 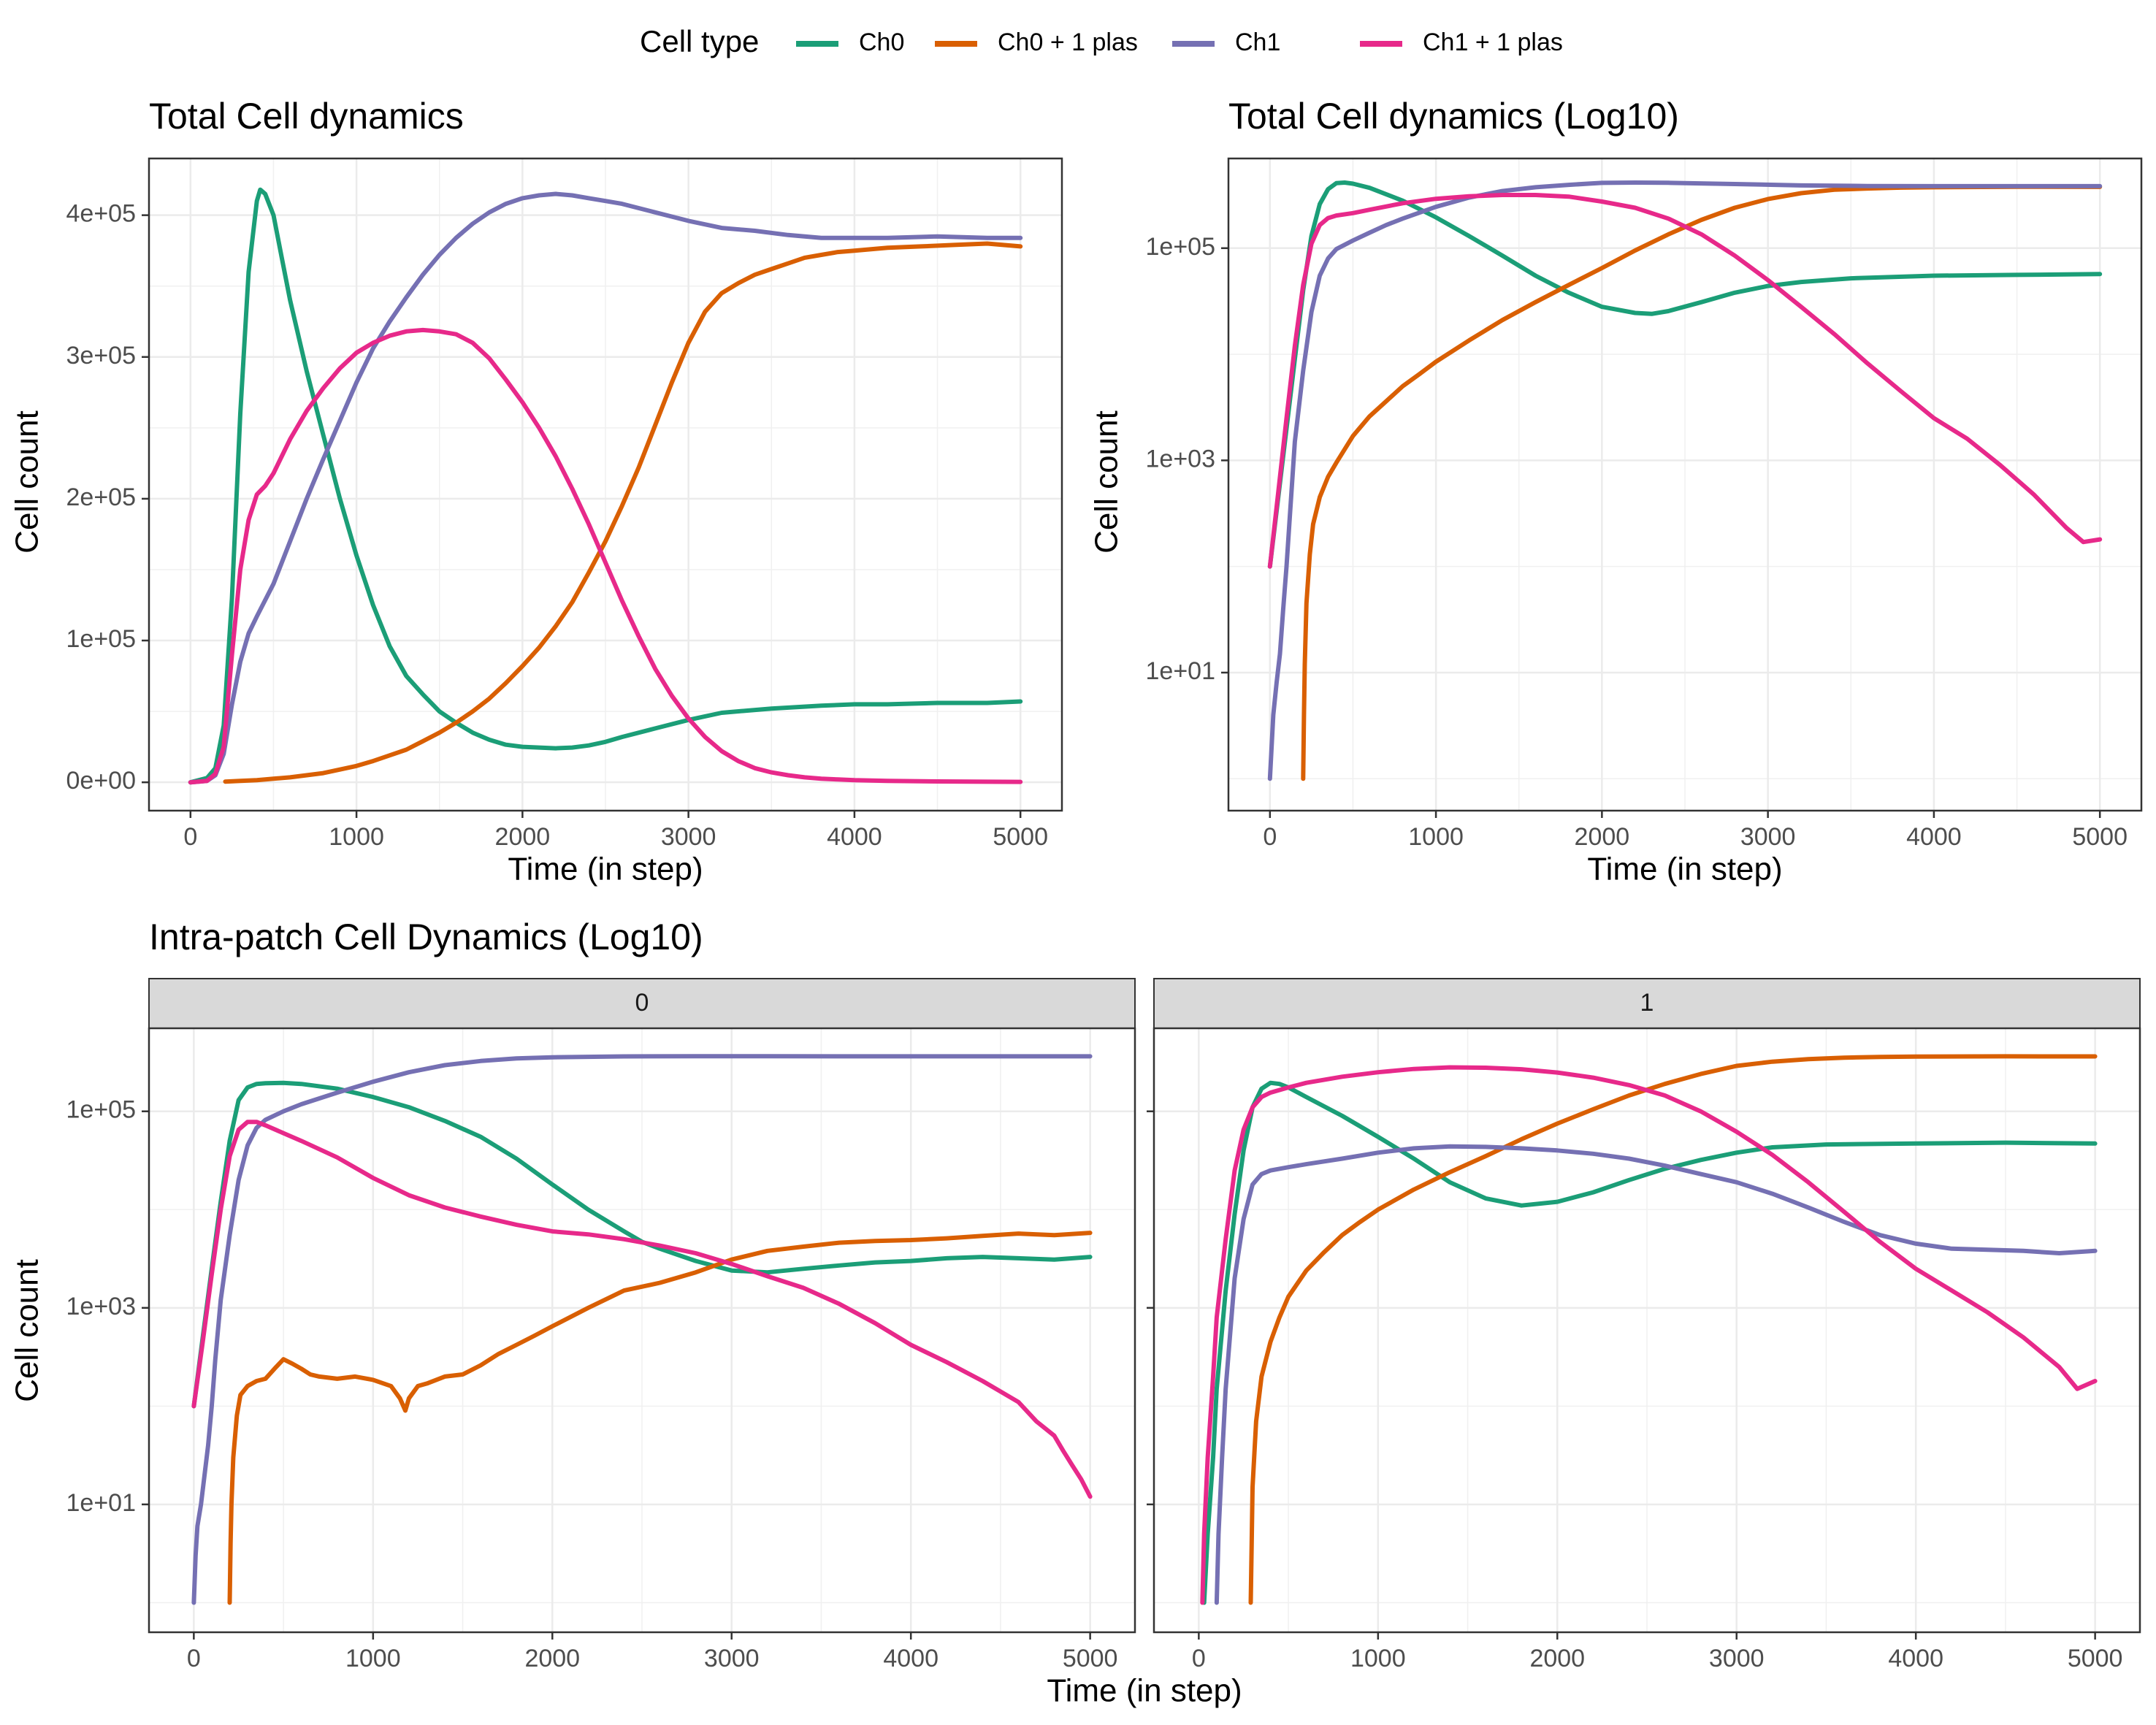 I want to click on panel-patch-0-y-axis: 1e+01 1e+03 1e+05, so click(x=108, y=1306).